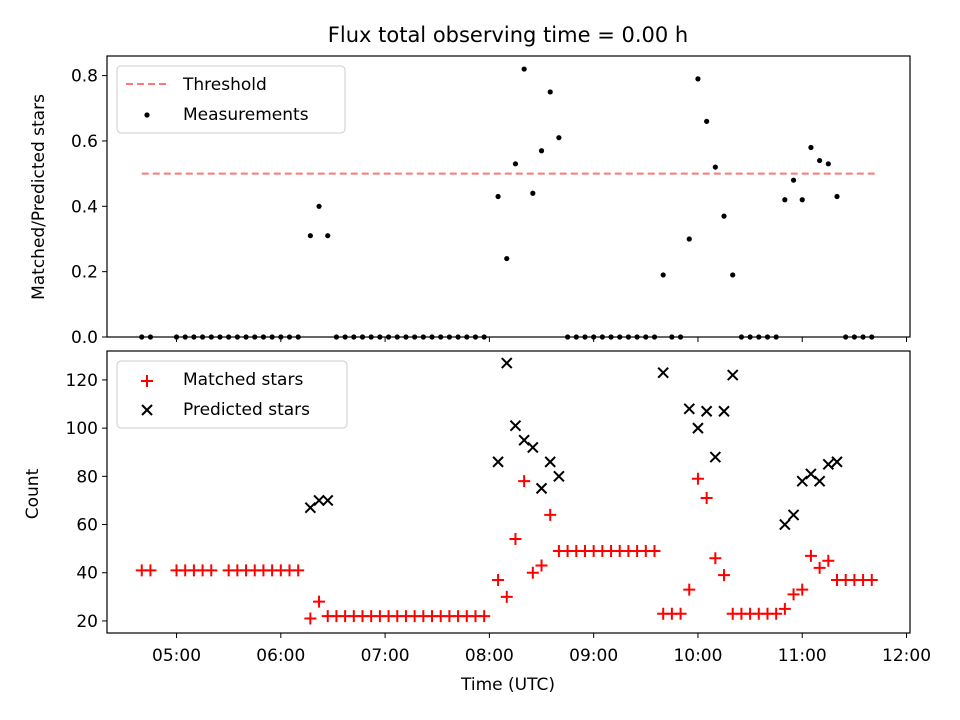 This screenshot has height=720, width=960. Describe the element at coordinates (84, 273) in the screenshot. I see `top-y-tick-label-0-2: 0.2` at that location.